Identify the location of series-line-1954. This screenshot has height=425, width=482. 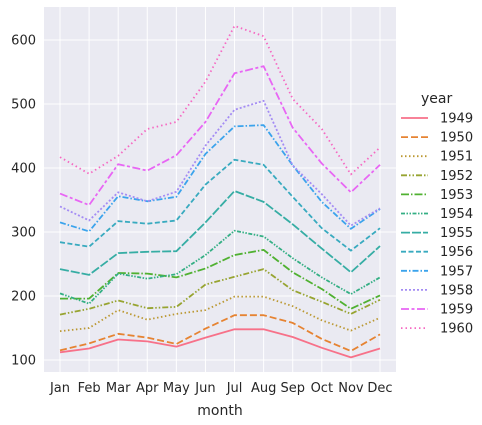
(220, 267).